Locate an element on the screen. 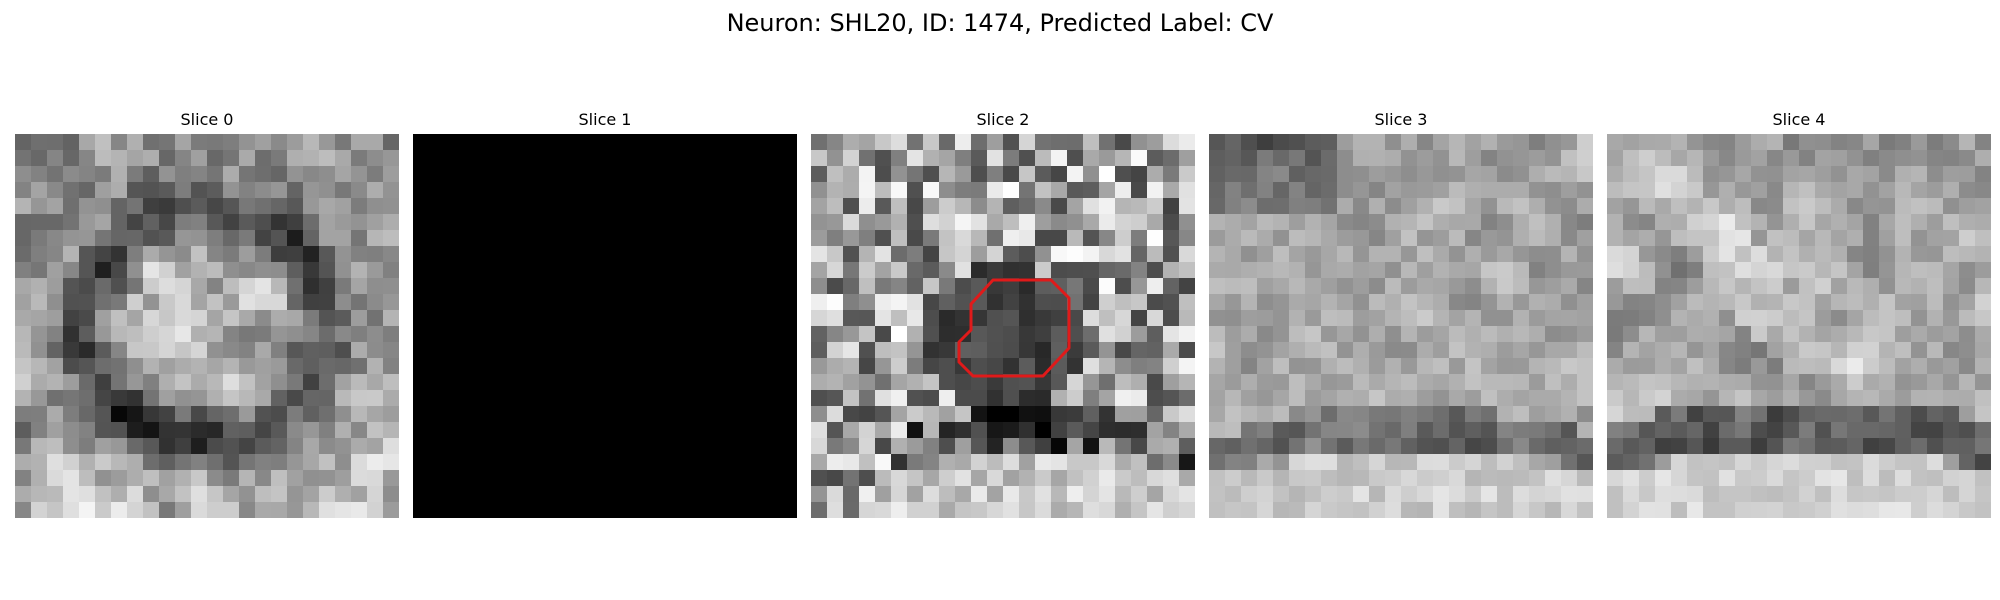  slice-image is located at coordinates (1799, 326).